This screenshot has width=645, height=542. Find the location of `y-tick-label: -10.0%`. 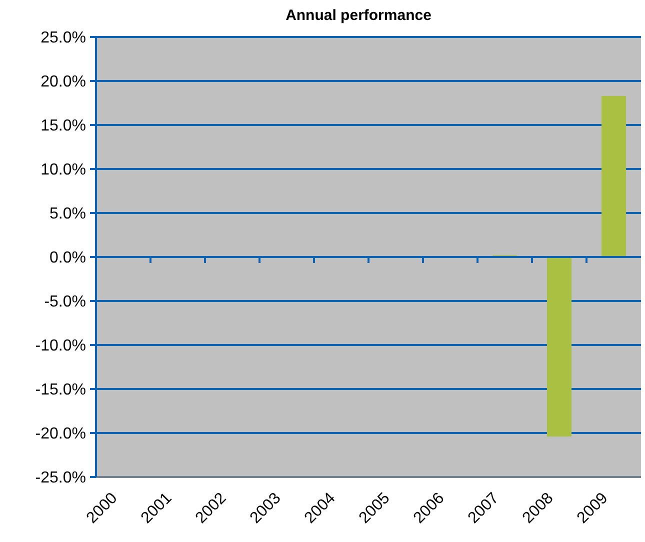

y-tick-label: -10.0% is located at coordinates (60, 346).